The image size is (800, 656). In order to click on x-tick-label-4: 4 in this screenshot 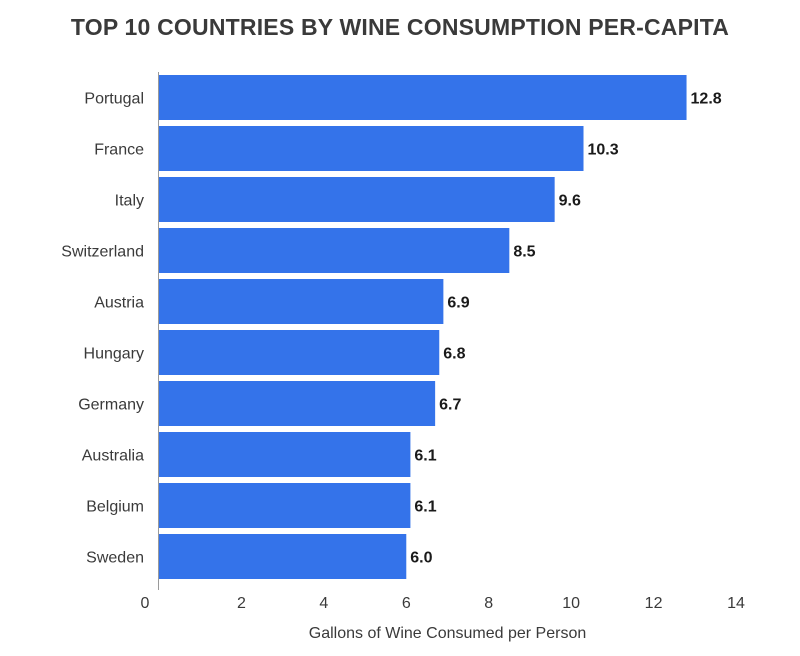, I will do `click(323, 603)`.